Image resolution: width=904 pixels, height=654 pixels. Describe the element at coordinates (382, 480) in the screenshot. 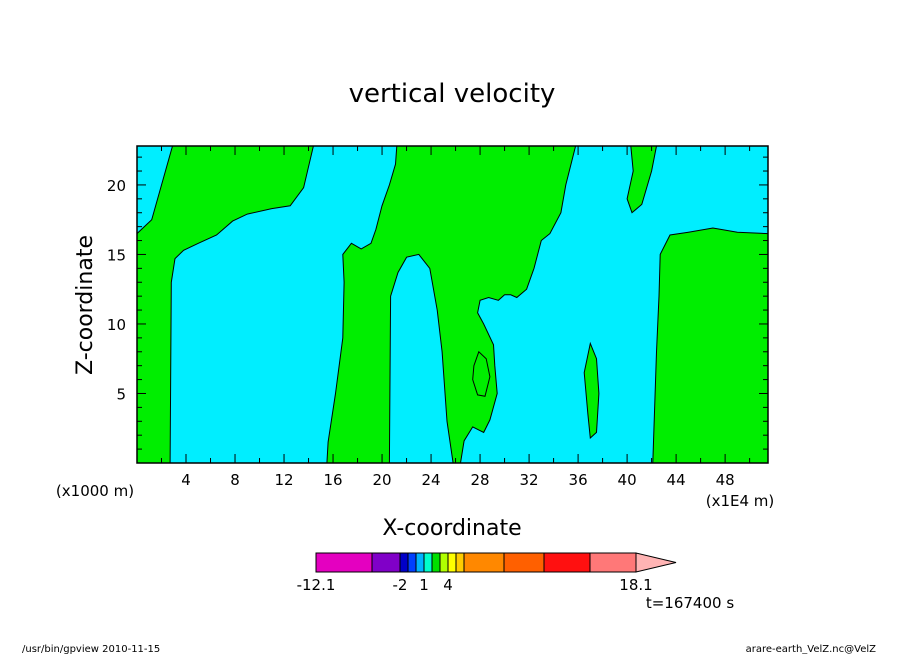

I see `x-tick-label: 20` at that location.